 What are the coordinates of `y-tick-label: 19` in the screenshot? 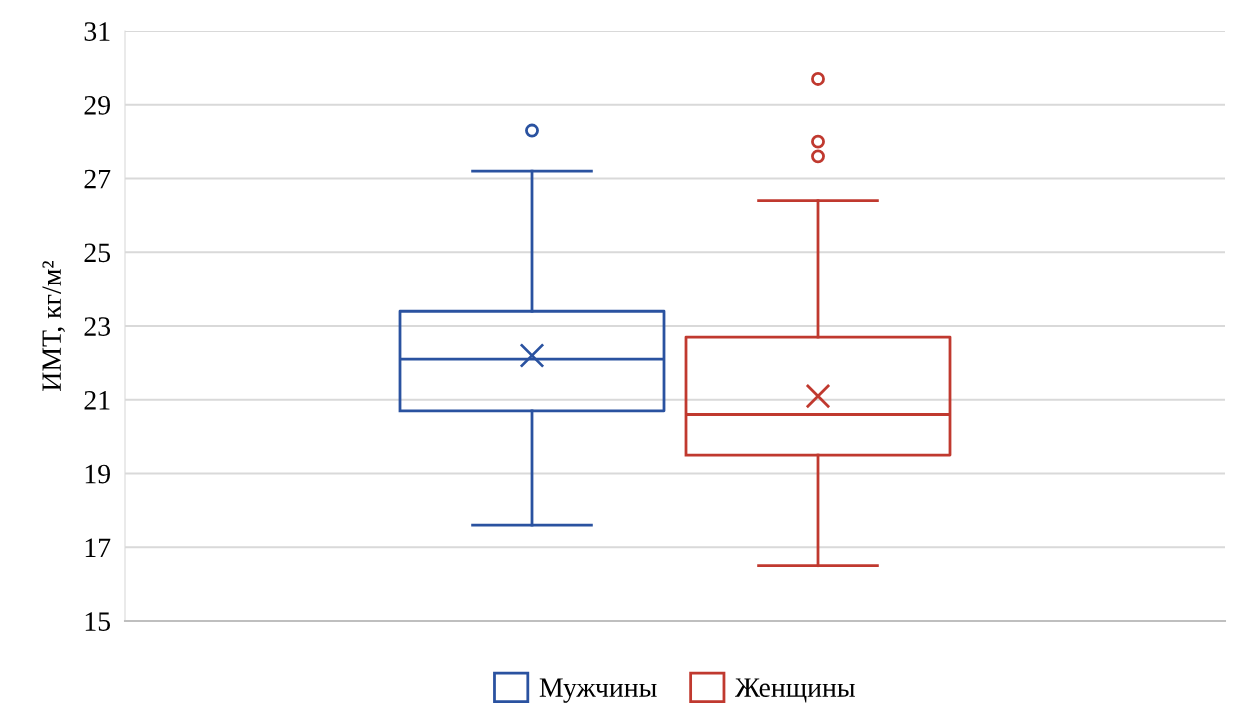 It's located at (97, 474).